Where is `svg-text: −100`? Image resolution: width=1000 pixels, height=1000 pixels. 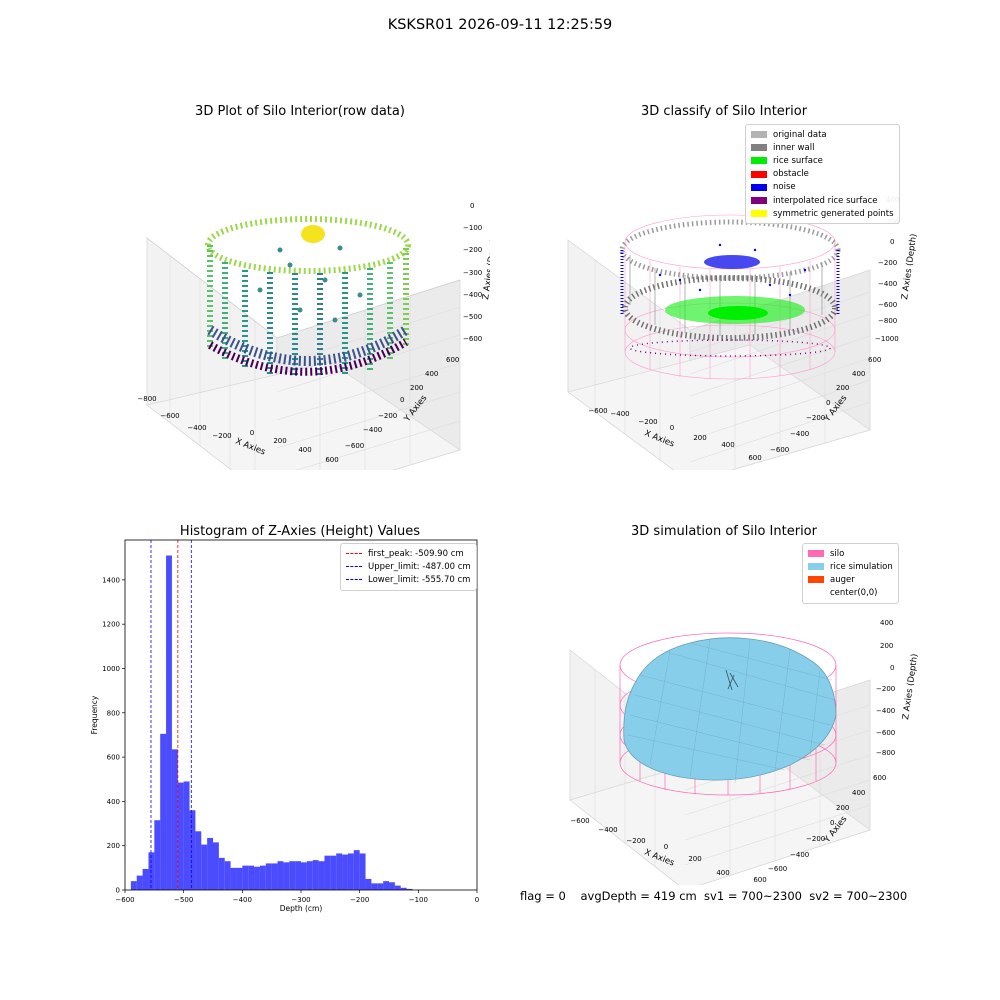 svg-text: −100 is located at coordinates (472, 228).